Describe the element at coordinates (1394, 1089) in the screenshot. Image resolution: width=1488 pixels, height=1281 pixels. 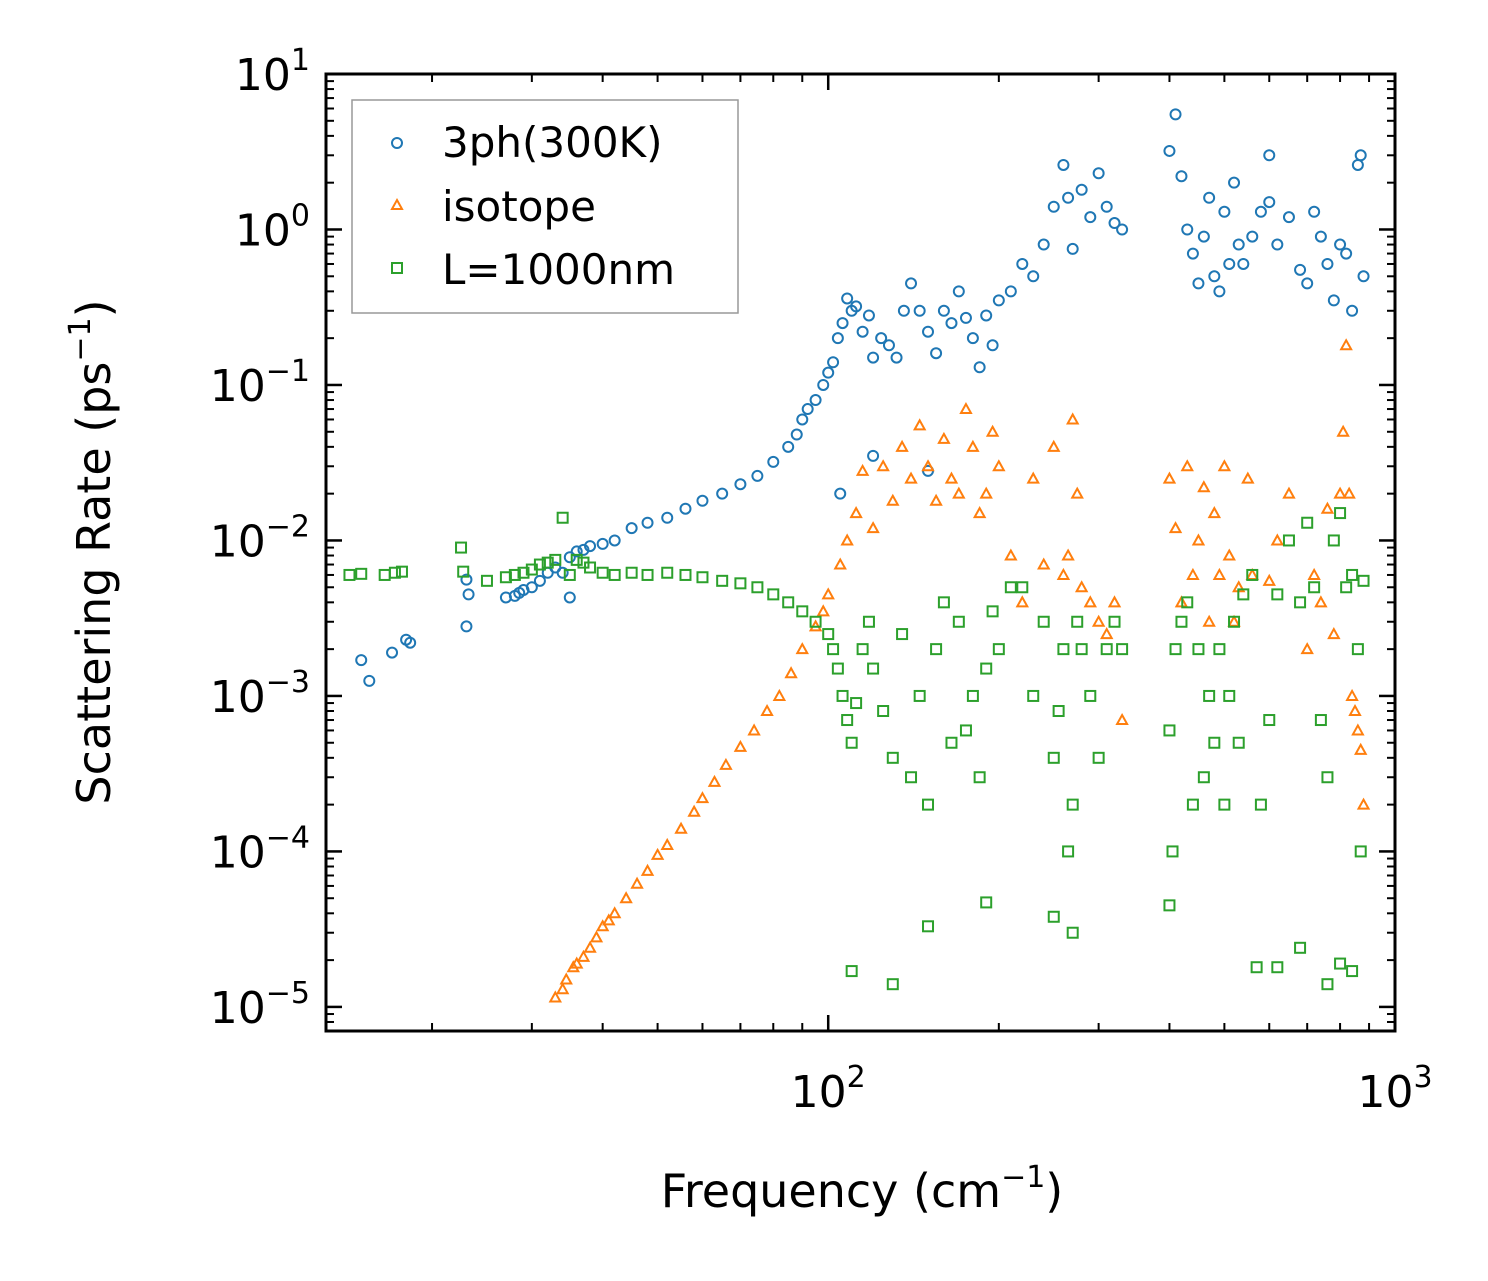
I see `x-tick-label: 103` at that location.